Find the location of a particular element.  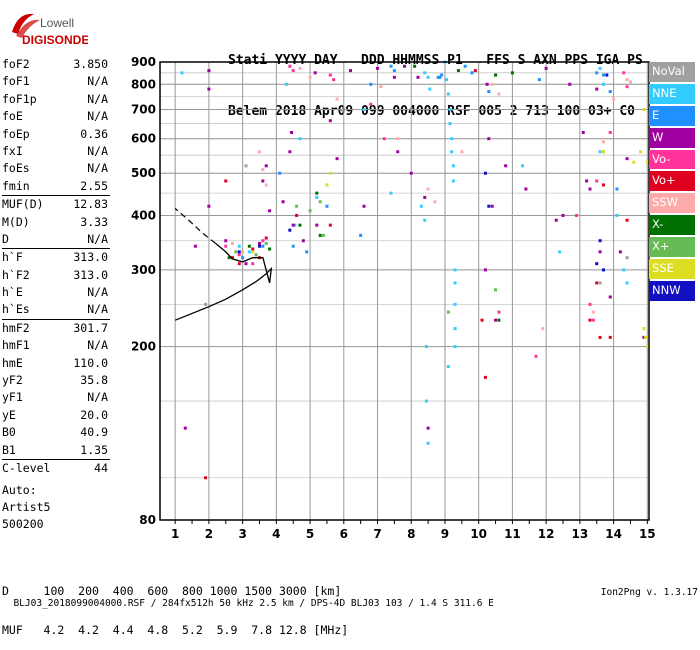

x-tick-label: 13 is located at coordinates (580, 534).